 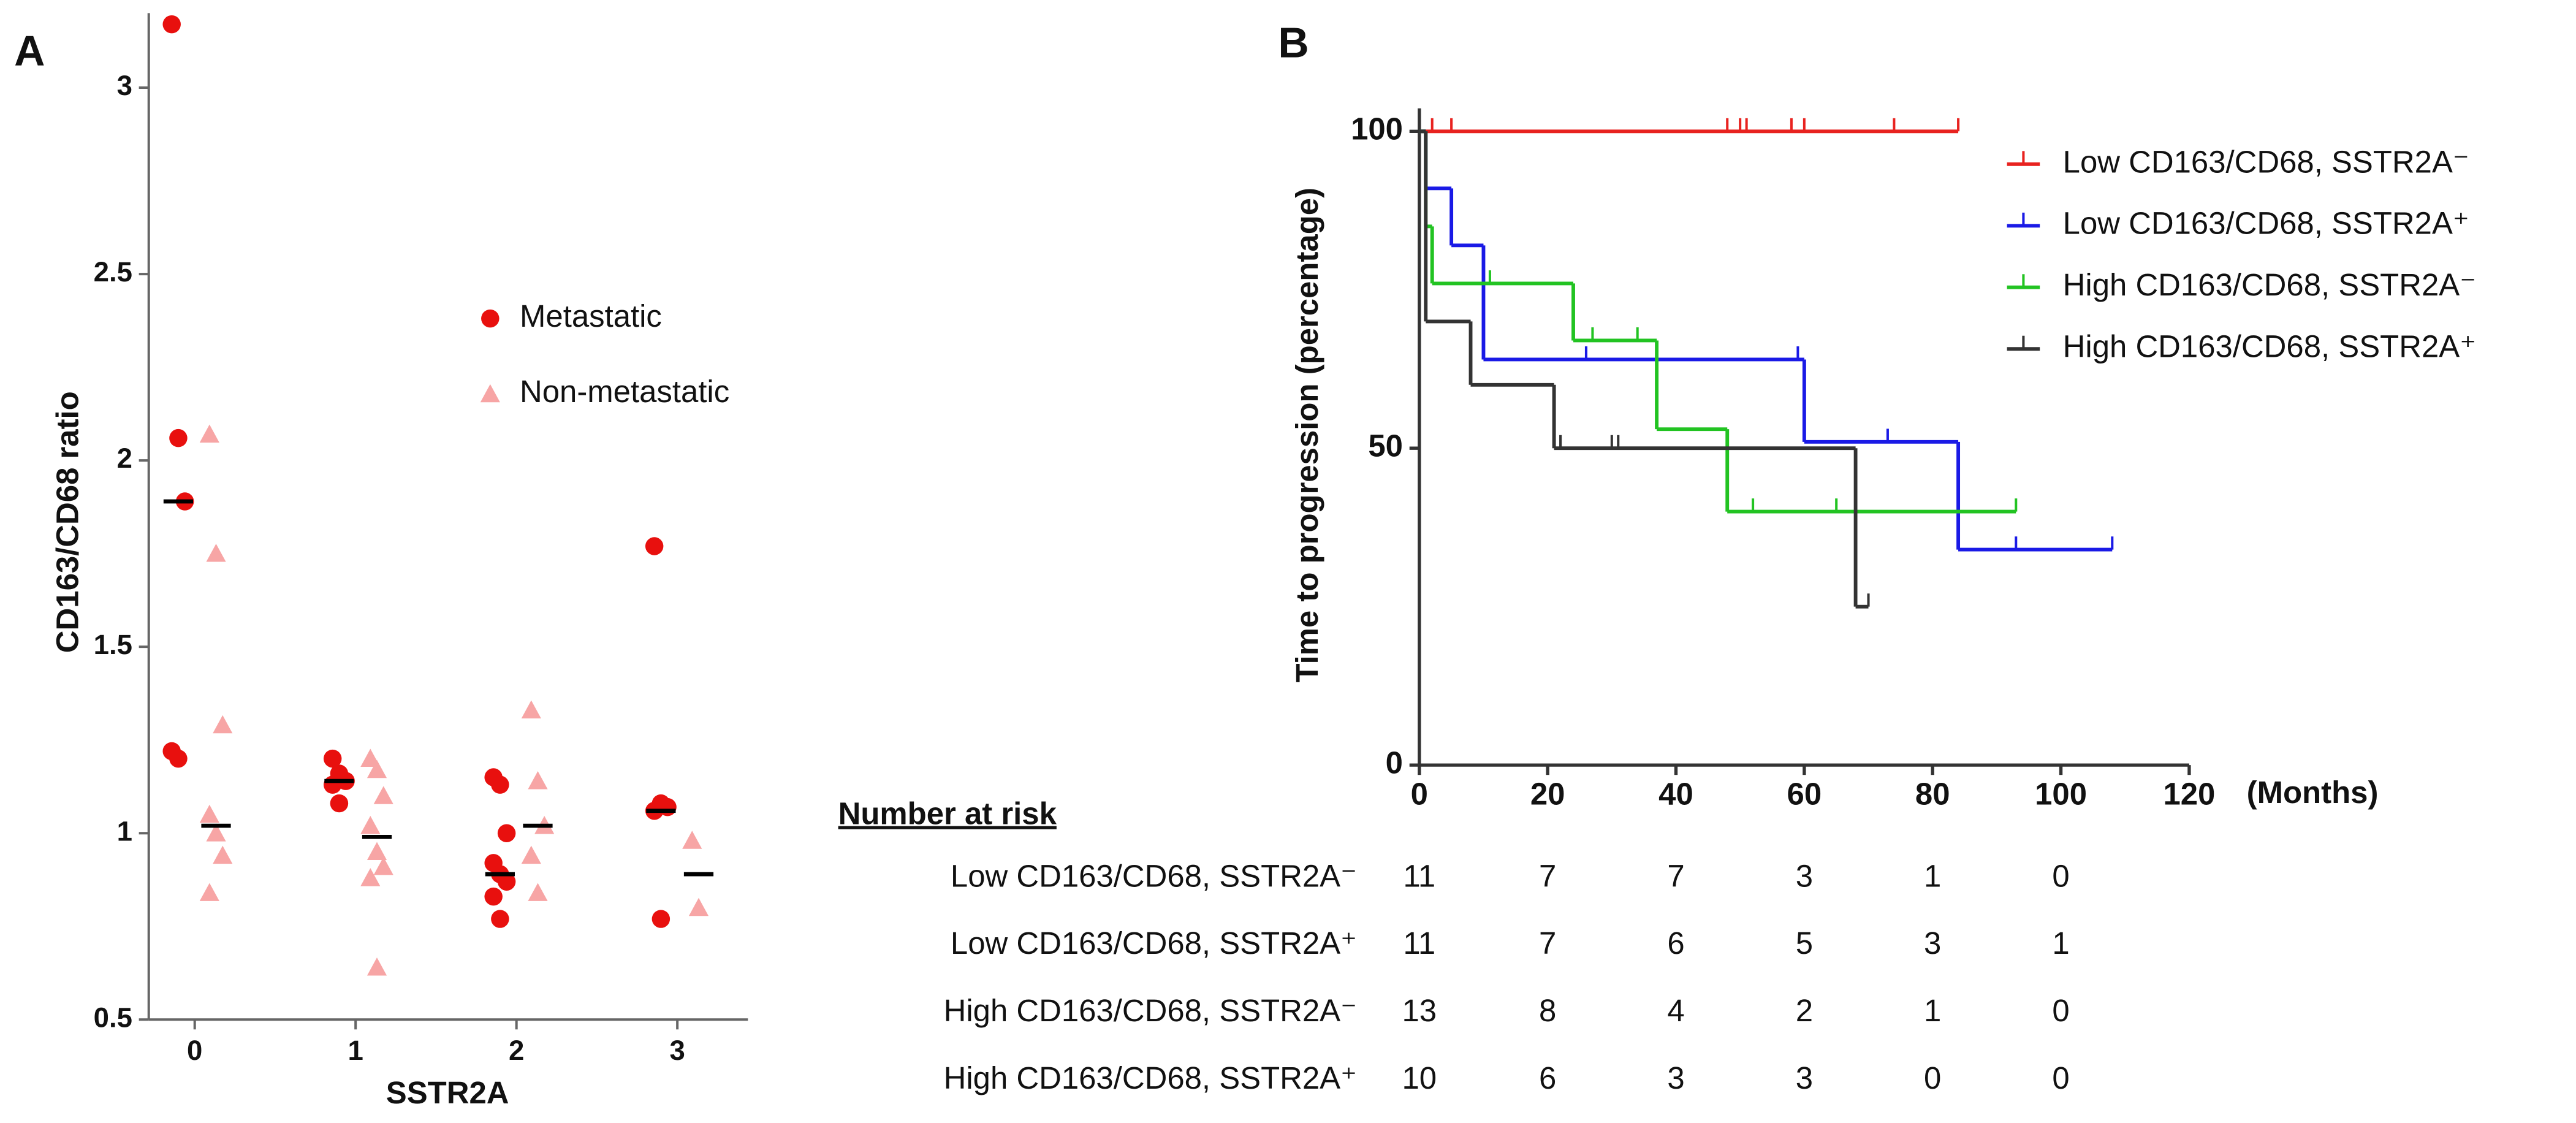 I want to click on y-axis-label: Time to progression (percentage), so click(x=1307, y=435).